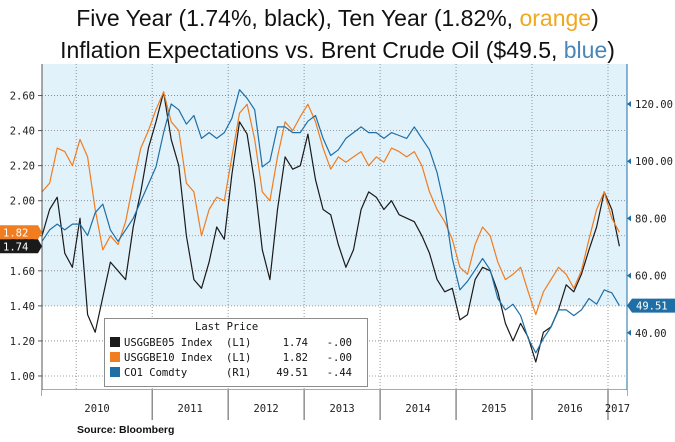  Describe the element at coordinates (22, 132) in the screenshot. I see `left-axis-tick-label: 2.40` at that location.